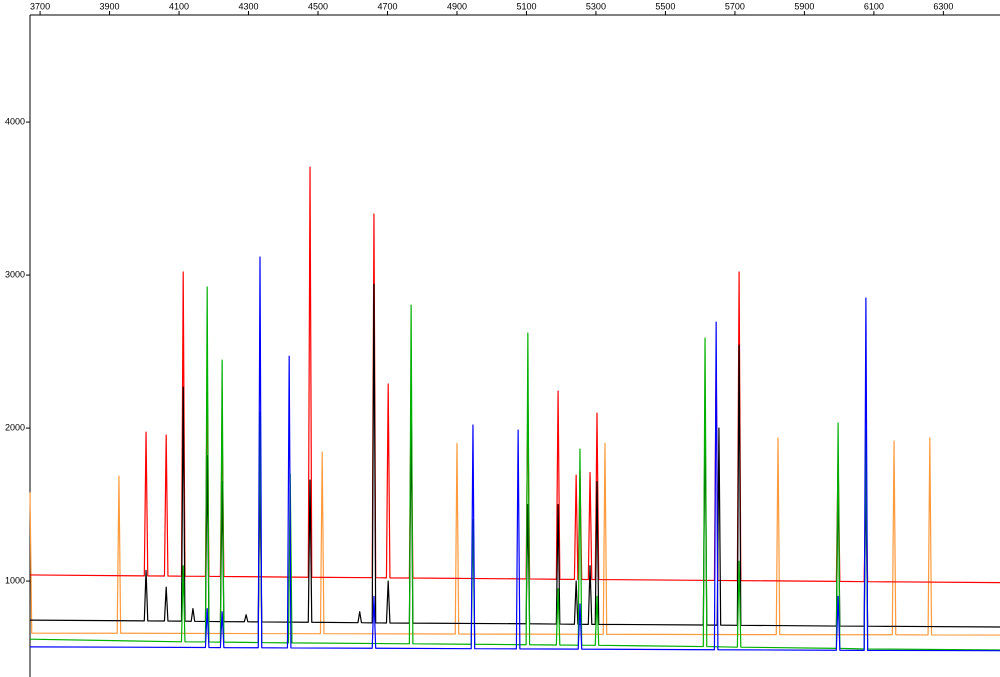  What do you see at coordinates (526, 6) in the screenshot?
I see `x-tick-label: 5100` at bounding box center [526, 6].